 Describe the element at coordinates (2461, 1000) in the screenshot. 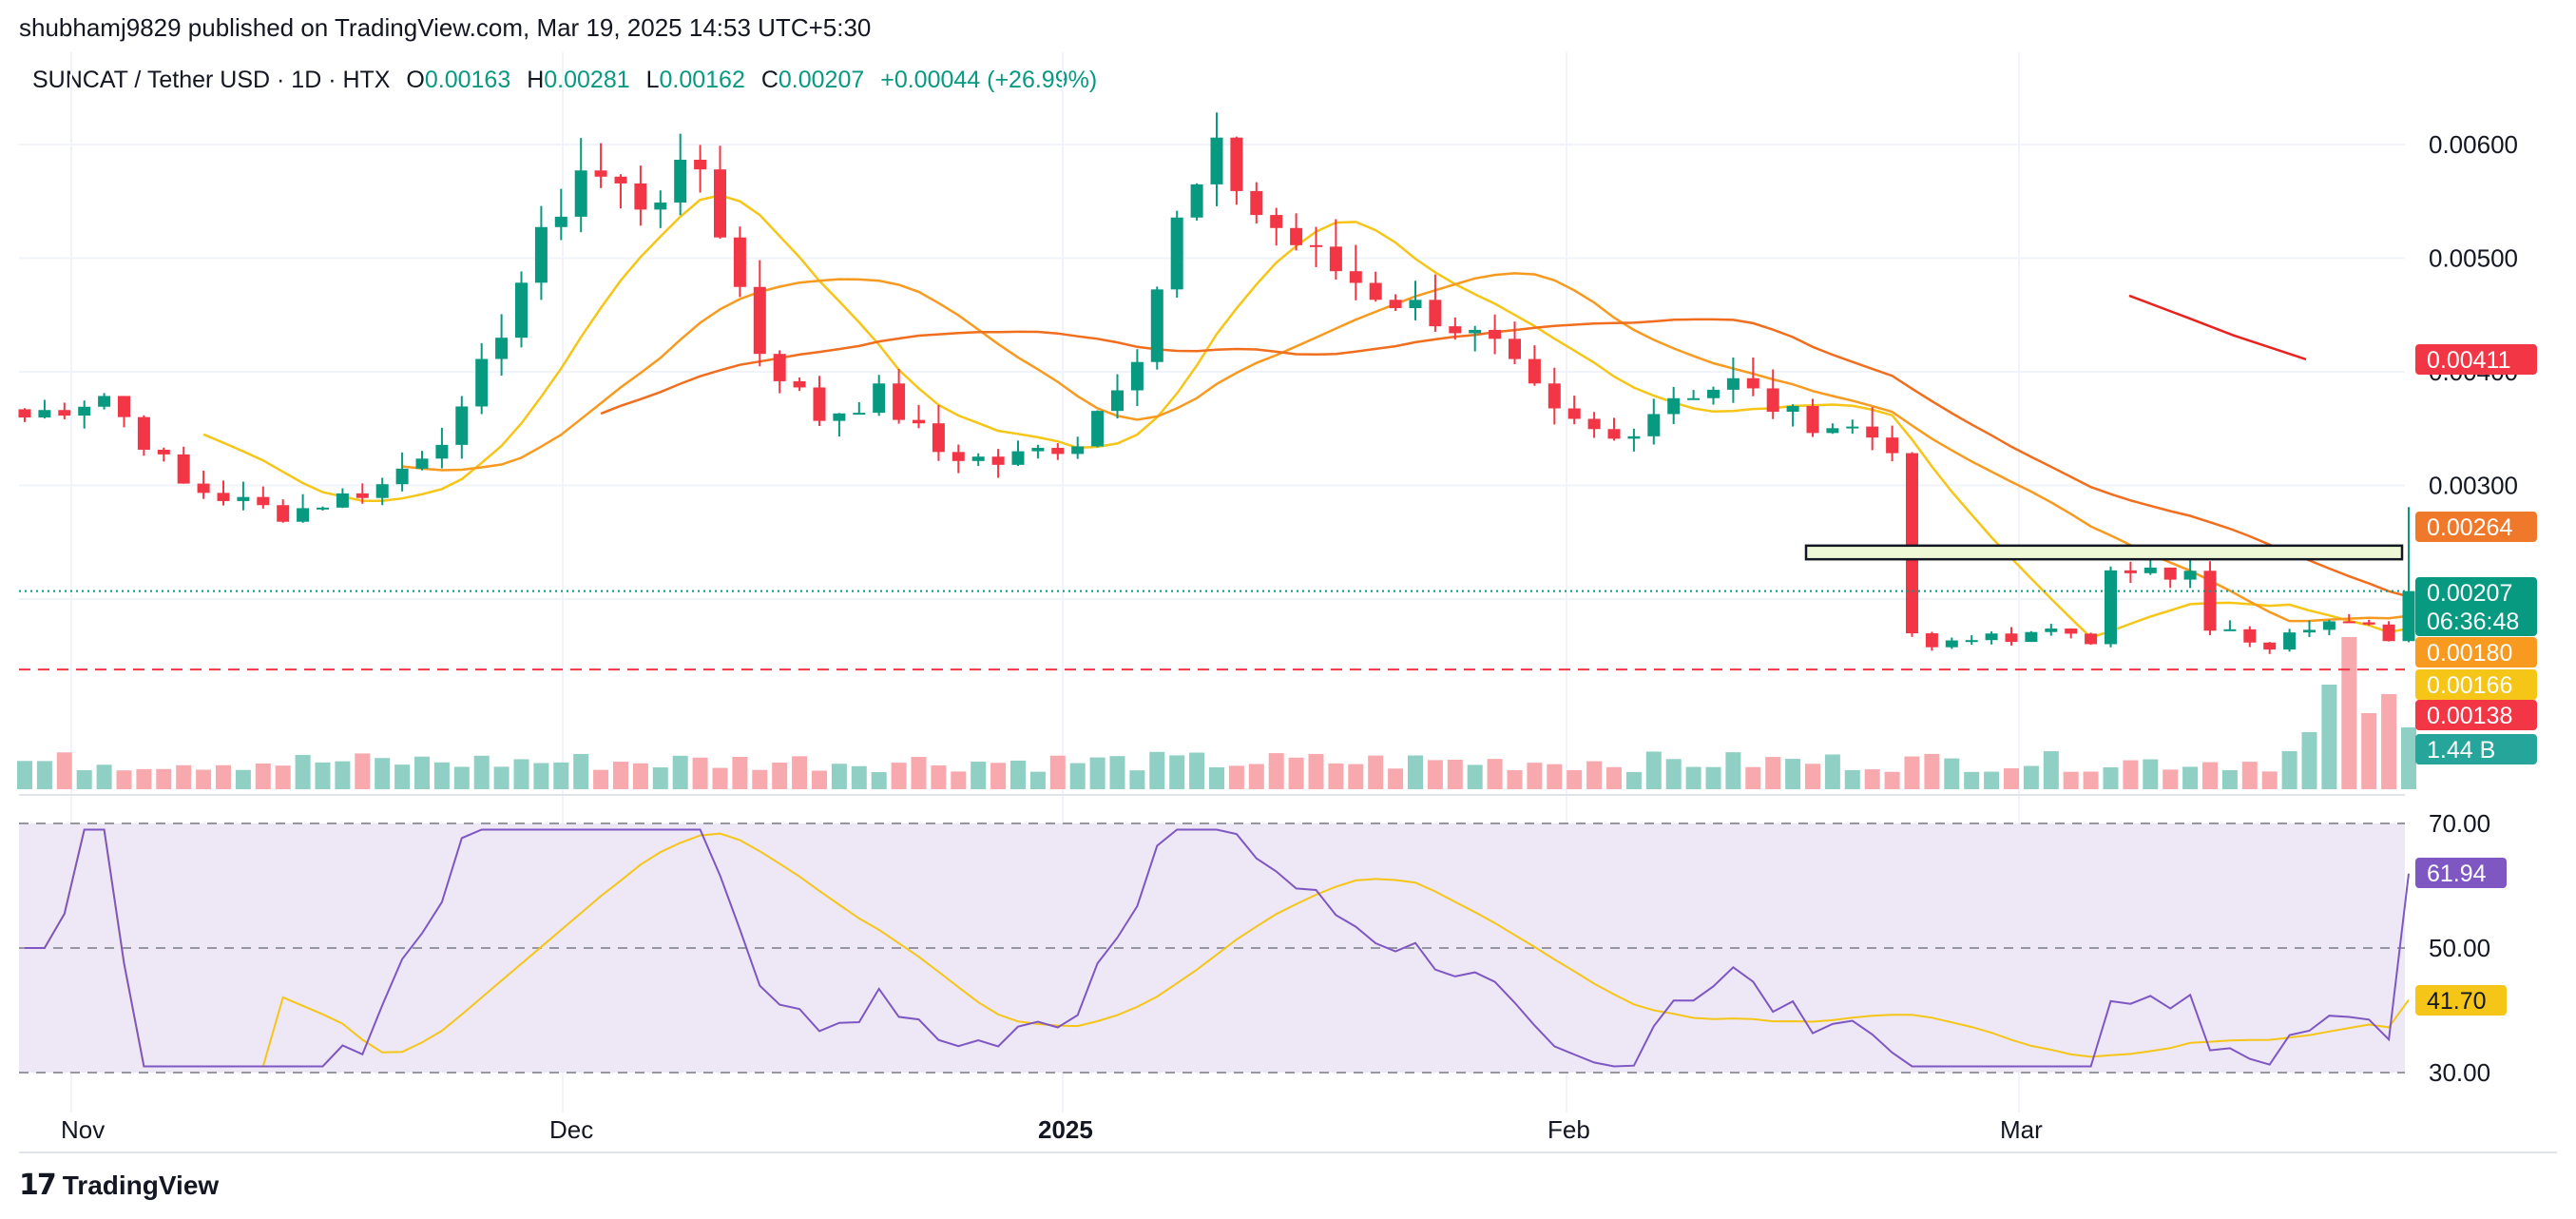

I see `rsi-label: 41.70` at that location.